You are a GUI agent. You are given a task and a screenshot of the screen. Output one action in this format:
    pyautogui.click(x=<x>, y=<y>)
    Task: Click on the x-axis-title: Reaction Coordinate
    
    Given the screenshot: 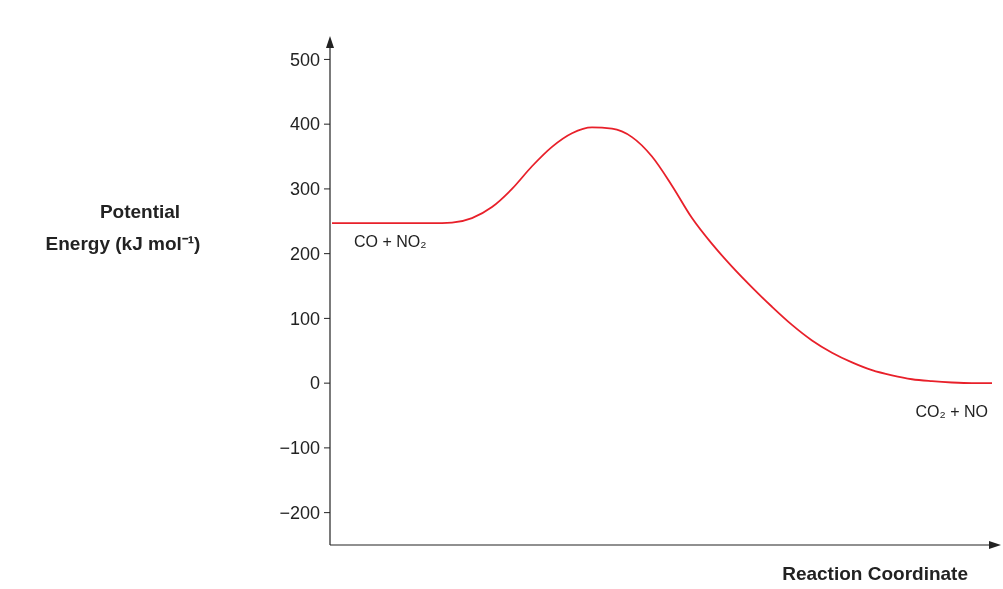 What is the action you would take?
    pyautogui.click(x=875, y=573)
    